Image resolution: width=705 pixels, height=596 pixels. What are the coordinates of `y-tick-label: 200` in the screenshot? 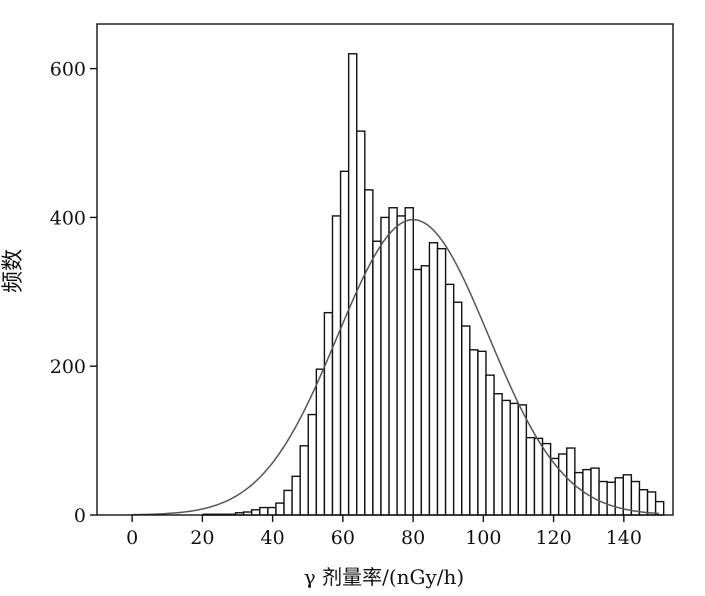 It's located at (68, 367).